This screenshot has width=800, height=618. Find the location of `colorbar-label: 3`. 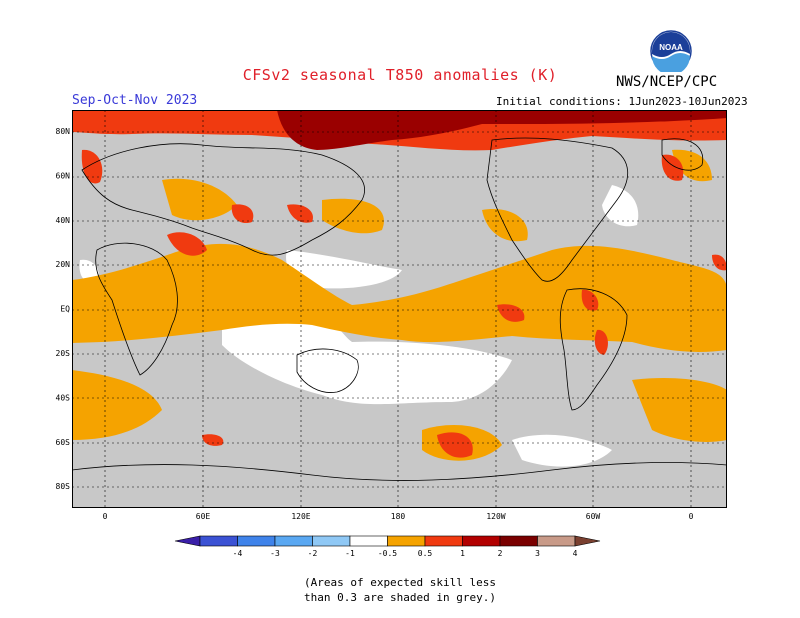

colorbar-label: 3 is located at coordinates (537, 553).